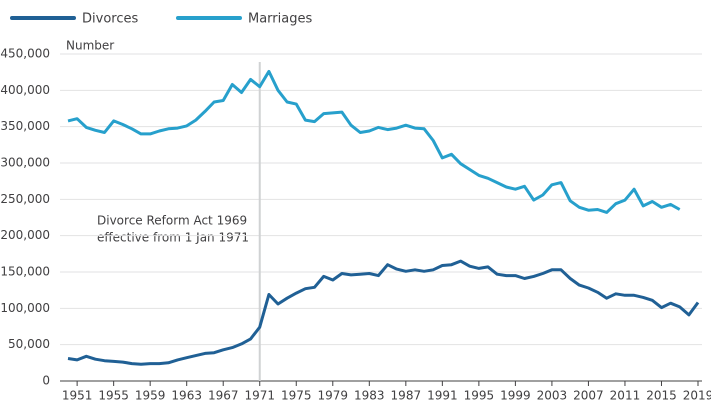 This screenshot has width=711, height=401. Describe the element at coordinates (25, 90) in the screenshot. I see `y-tick-label: 400,000` at that location.